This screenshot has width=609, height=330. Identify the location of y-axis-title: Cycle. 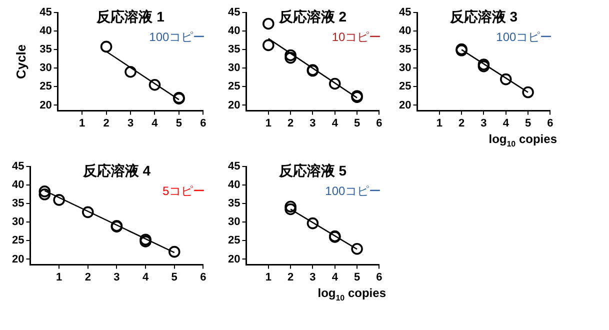
(20, 62).